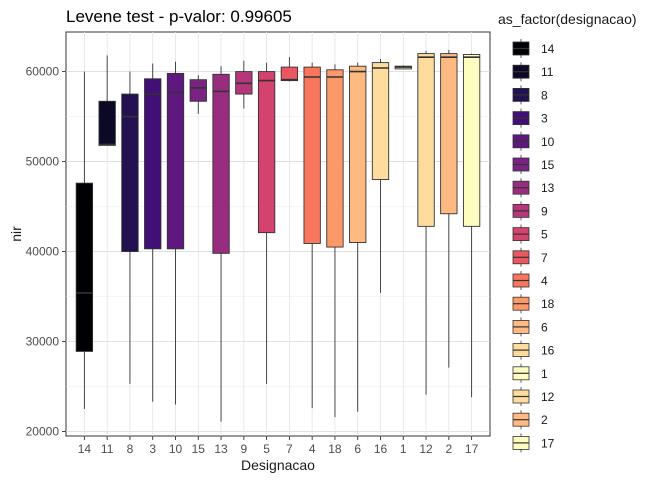 This screenshot has height=485, width=672. What do you see at coordinates (43, 162) in the screenshot?
I see `y-tick-label: 50000` at bounding box center [43, 162].